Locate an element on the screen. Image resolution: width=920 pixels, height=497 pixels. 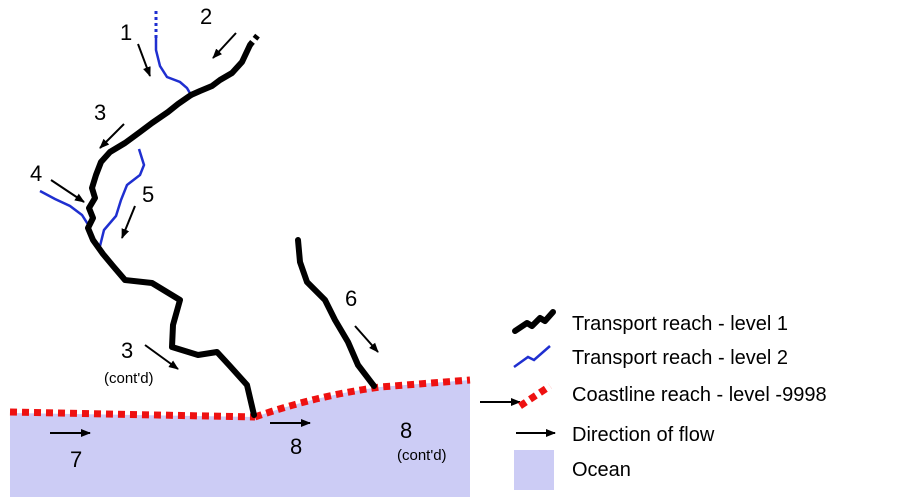
label-3-contd-sub: (cont'd) is located at coordinates (129, 378).